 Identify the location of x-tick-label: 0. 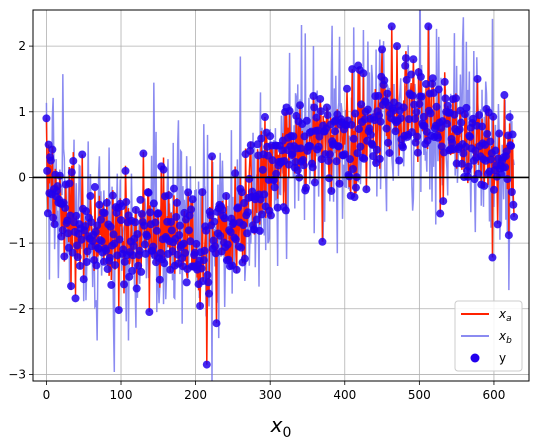
(47, 395).